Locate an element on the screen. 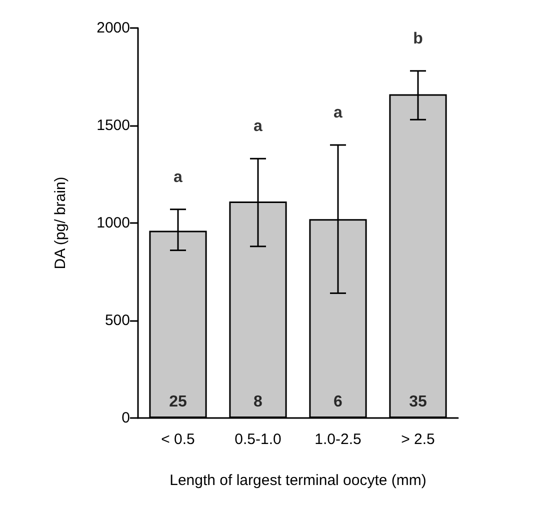 This screenshot has width=538, height=519. y-axis-title: DA (pg/ brain) is located at coordinates (60, 223).